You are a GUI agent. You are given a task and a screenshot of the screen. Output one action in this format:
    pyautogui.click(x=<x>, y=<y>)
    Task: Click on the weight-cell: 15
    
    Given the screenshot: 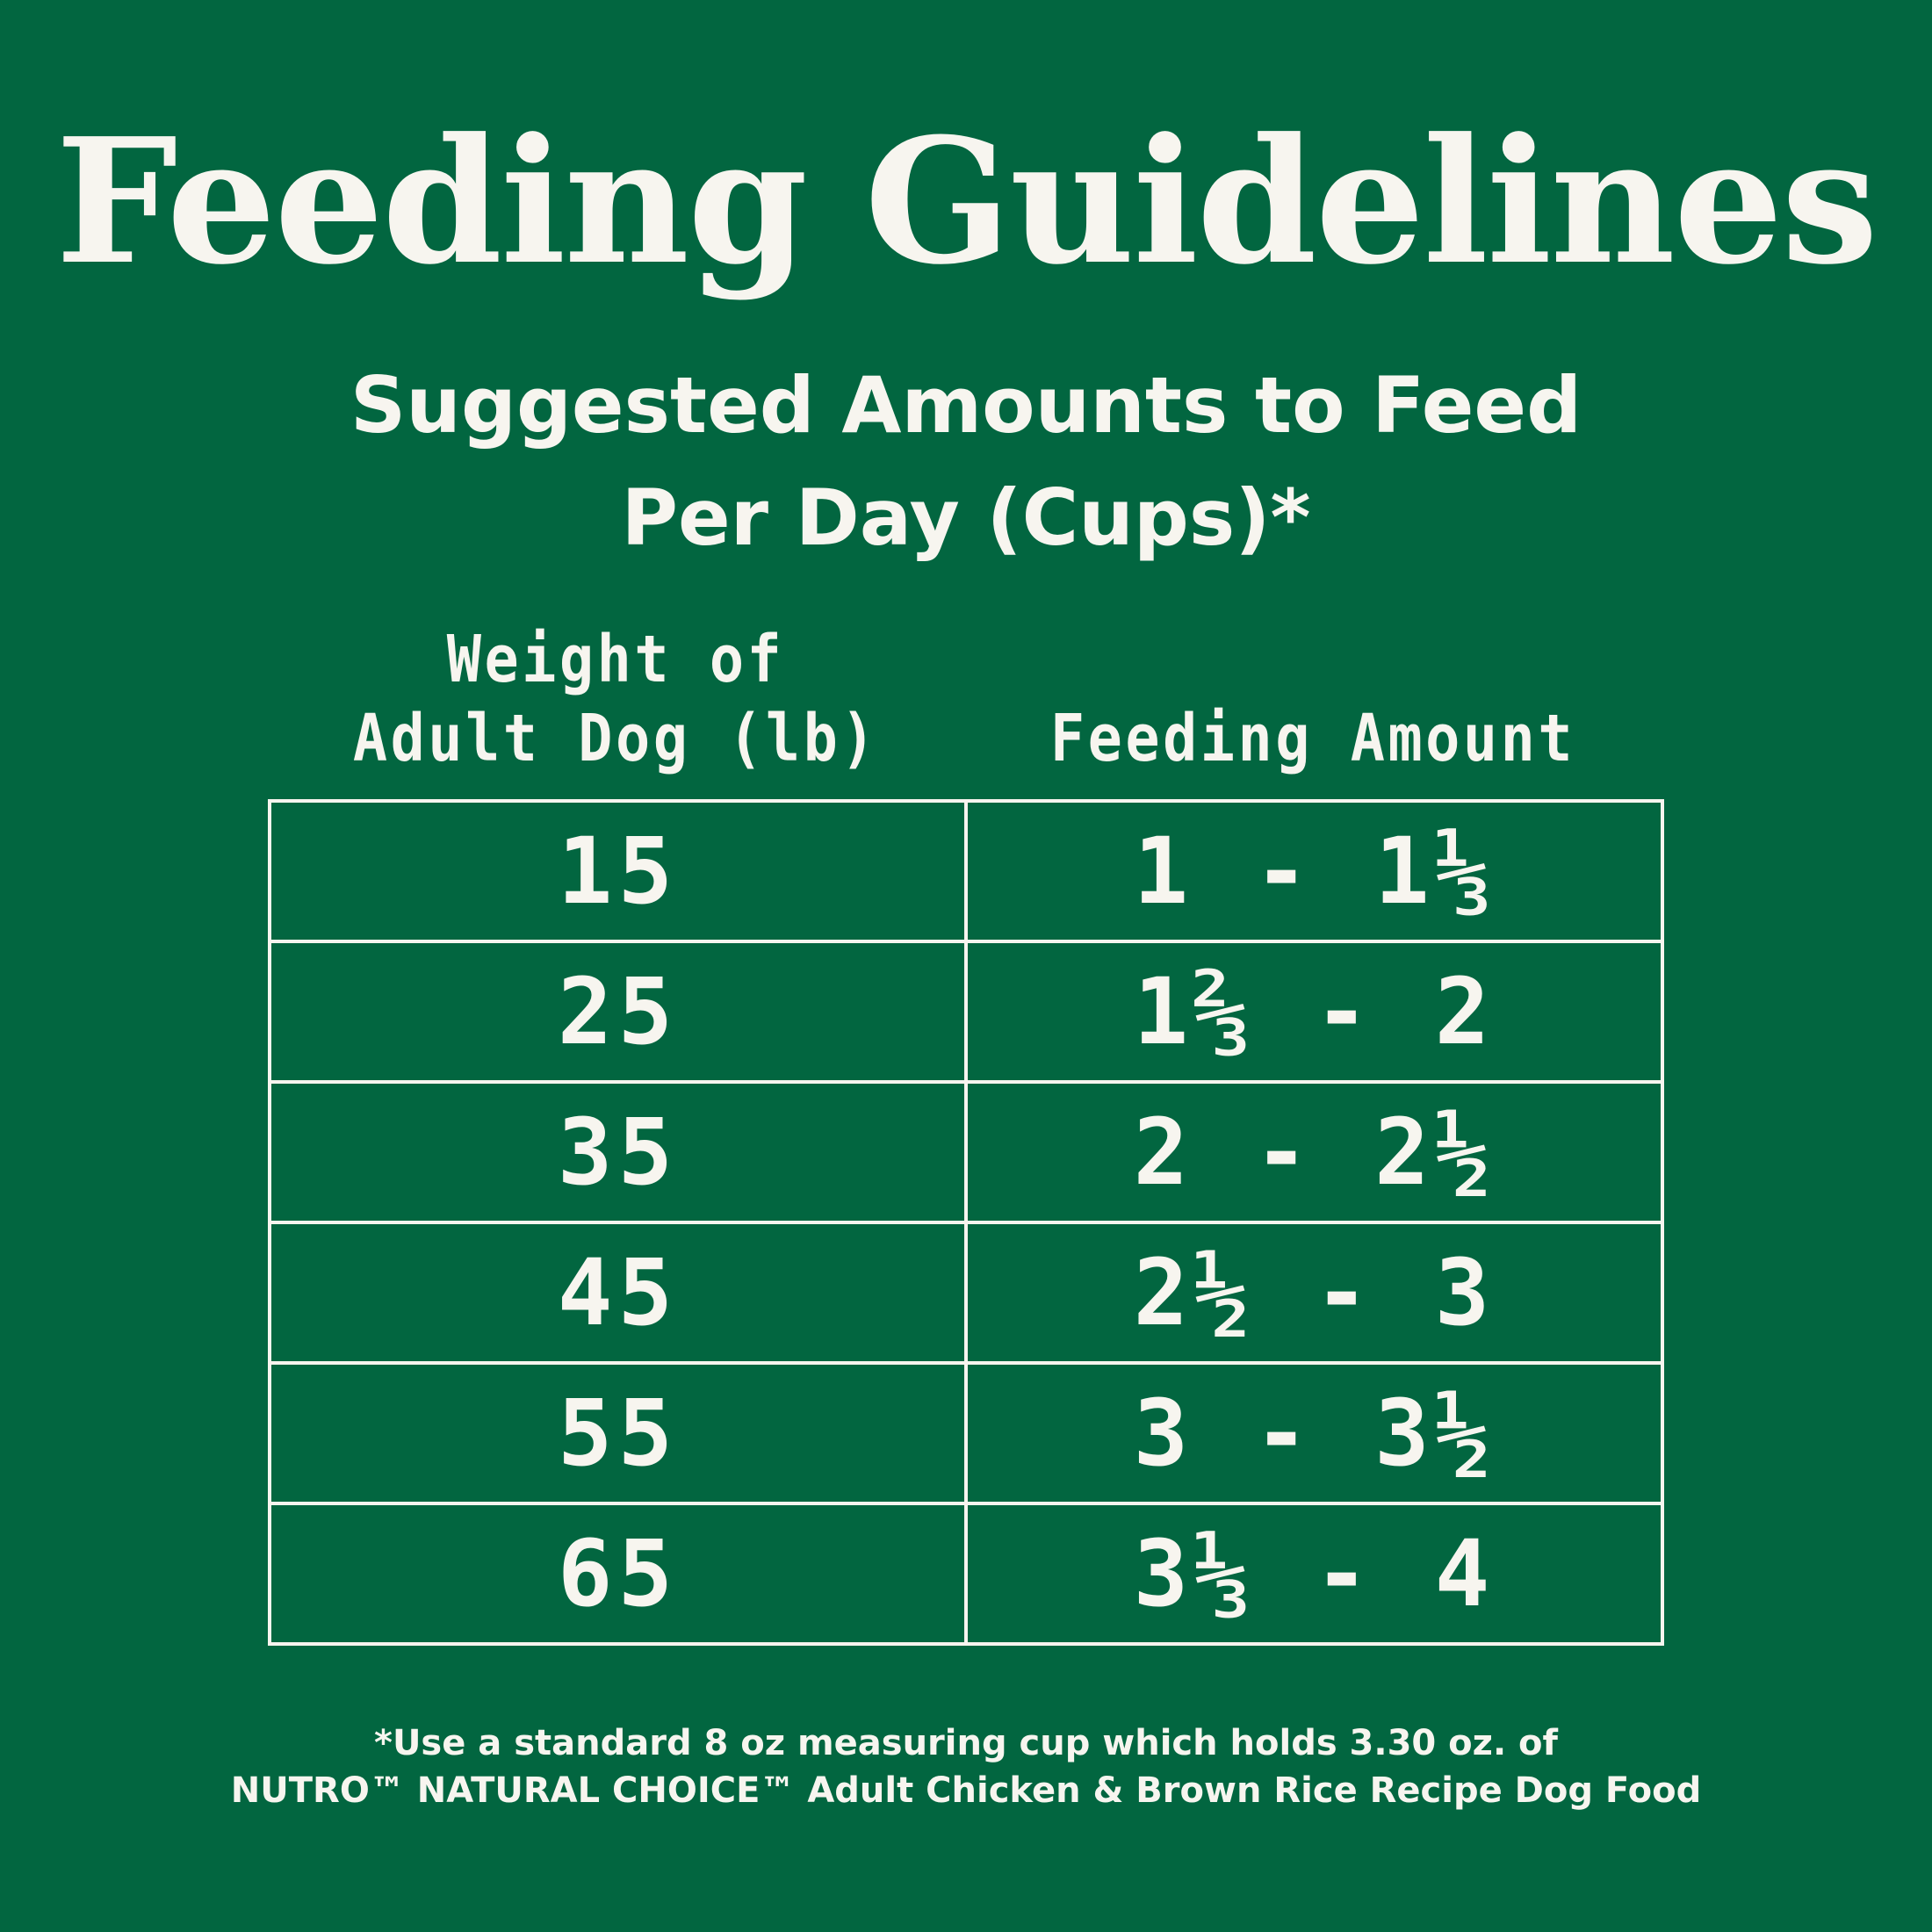 What is the action you would take?
    pyautogui.click(x=620, y=871)
    